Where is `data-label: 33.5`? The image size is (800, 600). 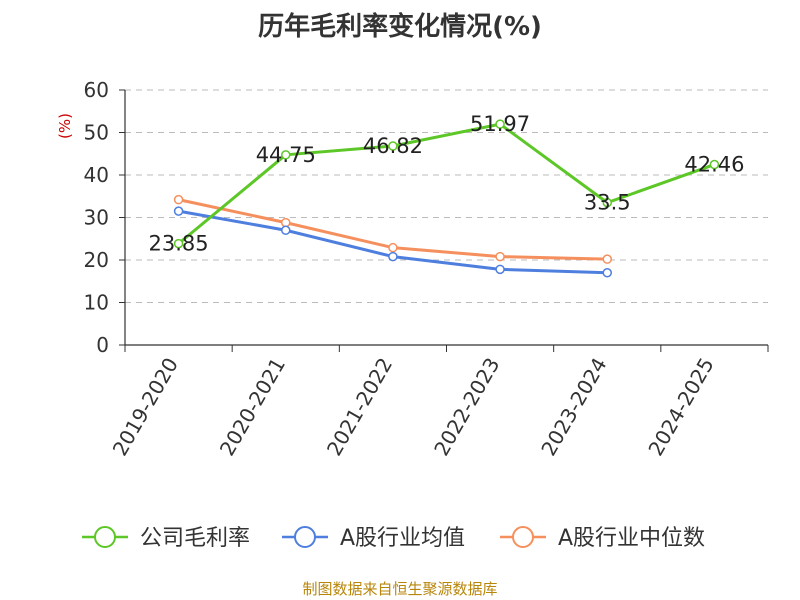 data-label: 33.5 is located at coordinates (607, 203).